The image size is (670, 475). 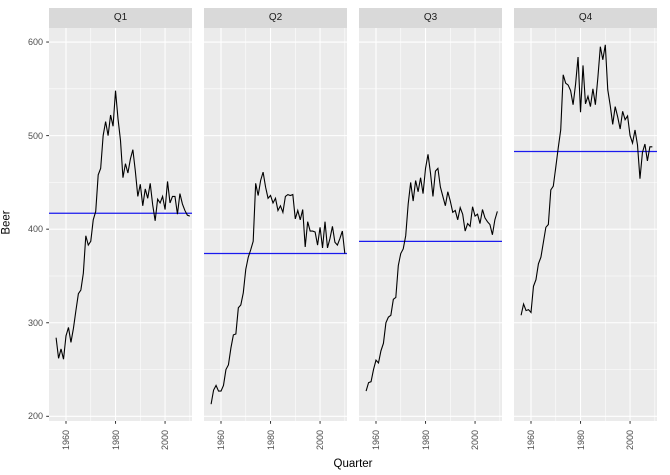 I want to click on x-axis-title: Quarter, so click(x=353, y=464).